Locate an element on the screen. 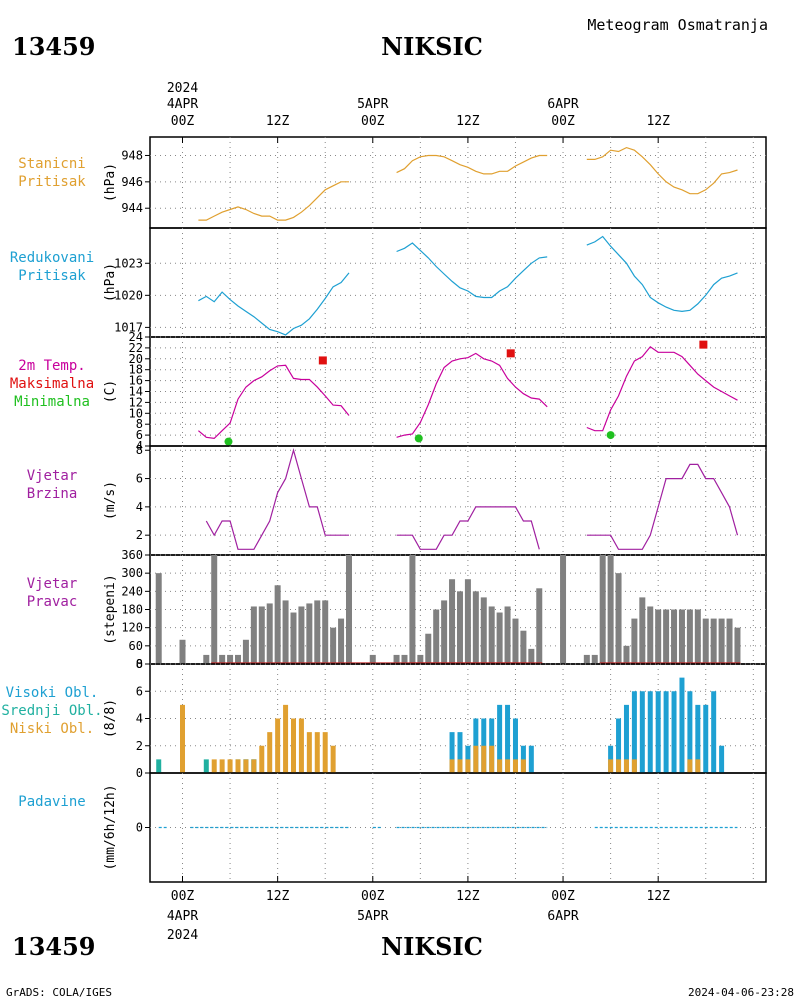 This screenshot has height=1000, width=800. panel-precip: 0 (mm/6h/12h) Padavine is located at coordinates (392, 827).